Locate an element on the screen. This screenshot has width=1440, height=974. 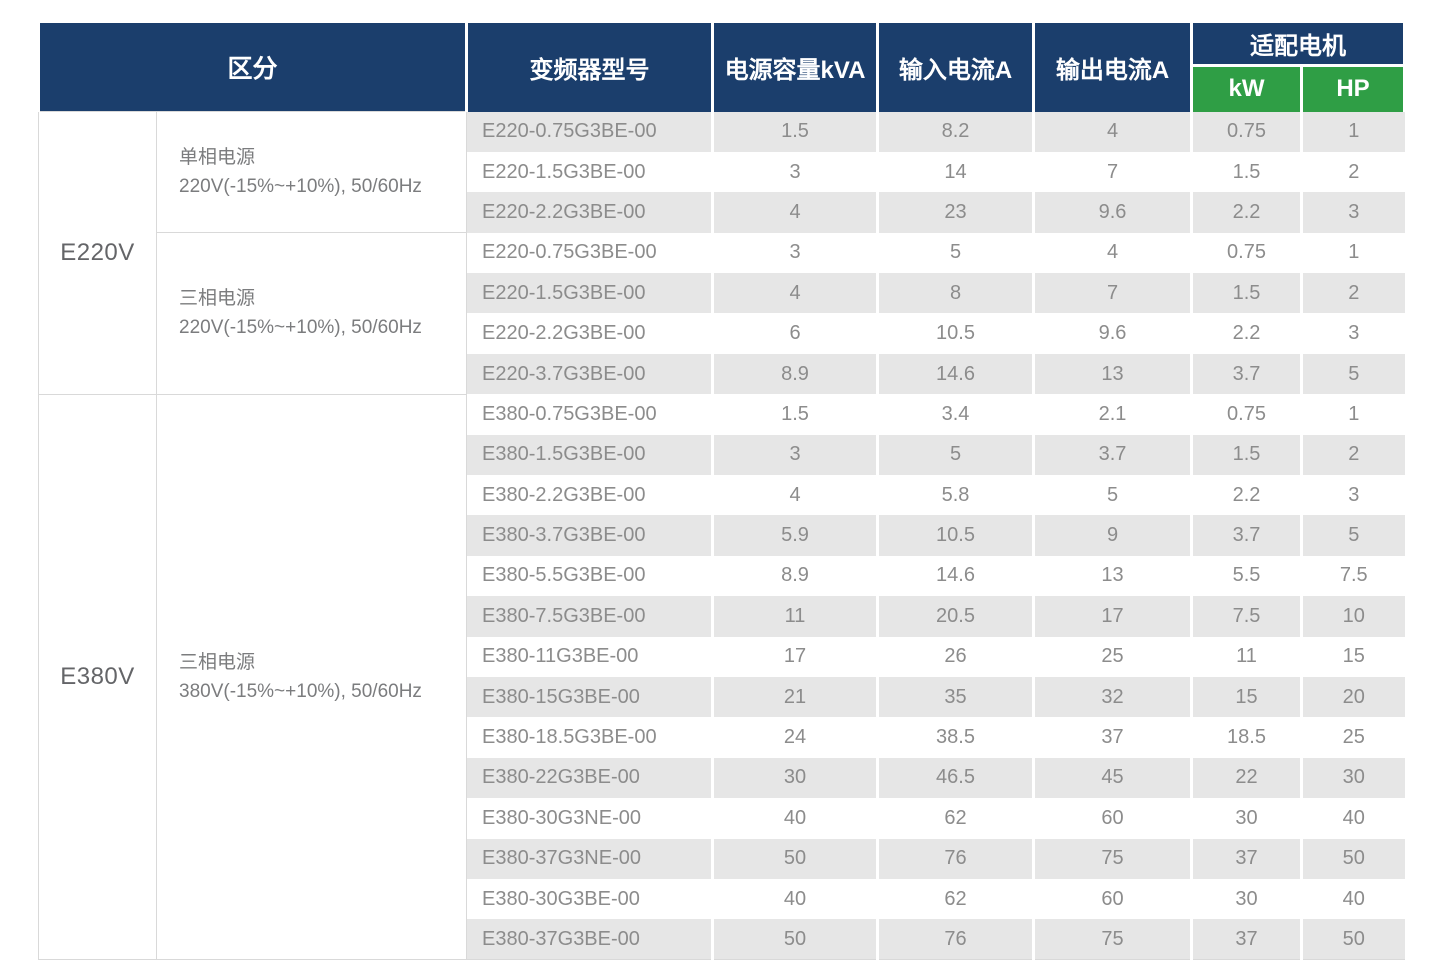
input-current-cell: 38.5 is located at coordinates (955, 737).